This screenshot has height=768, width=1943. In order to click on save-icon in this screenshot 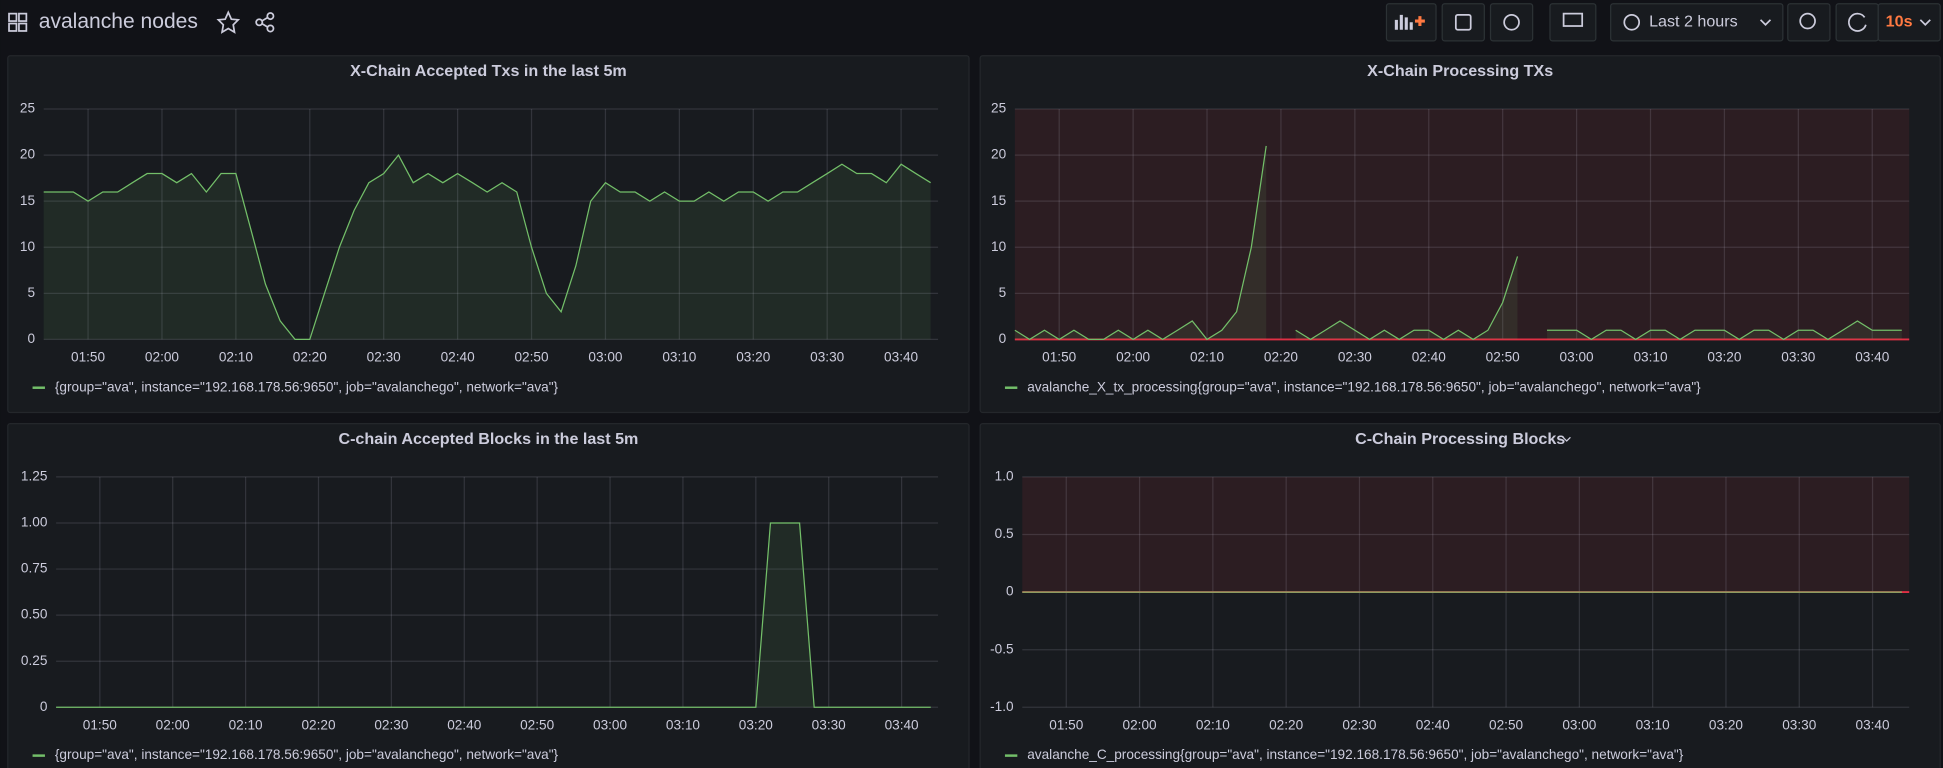, I will do `click(1463, 22)`.